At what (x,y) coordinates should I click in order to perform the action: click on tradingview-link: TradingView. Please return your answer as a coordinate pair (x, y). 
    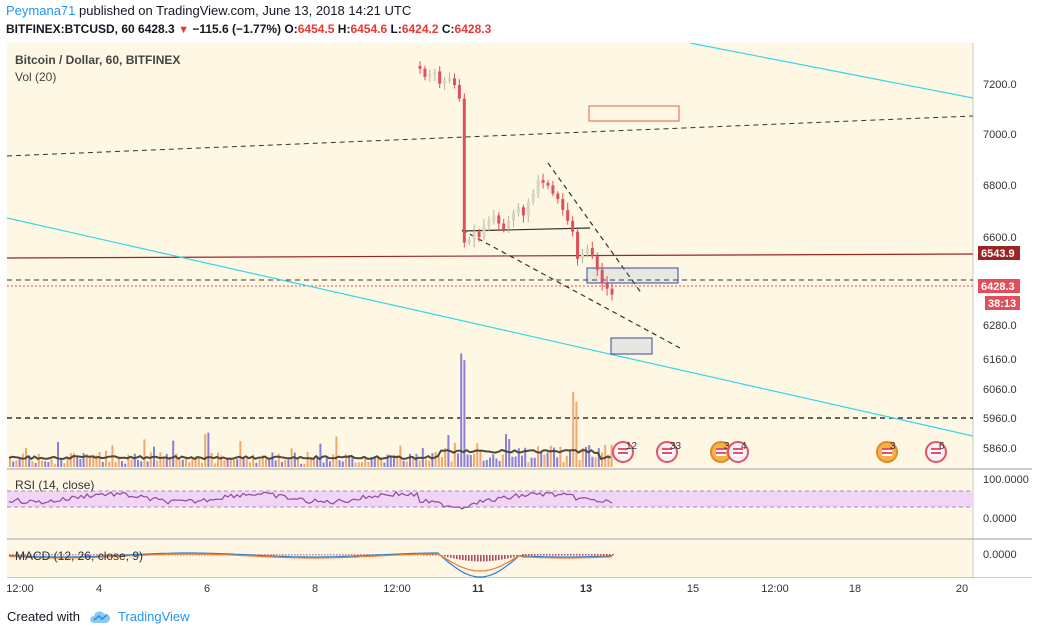
    Looking at the image, I should click on (154, 616).